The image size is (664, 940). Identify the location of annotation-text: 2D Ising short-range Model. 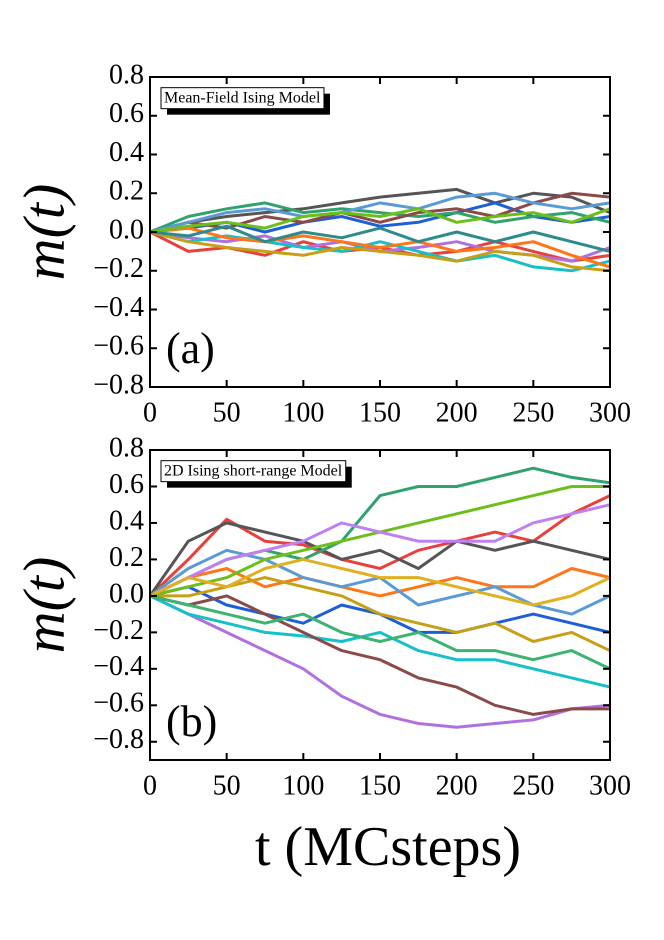
(253, 471).